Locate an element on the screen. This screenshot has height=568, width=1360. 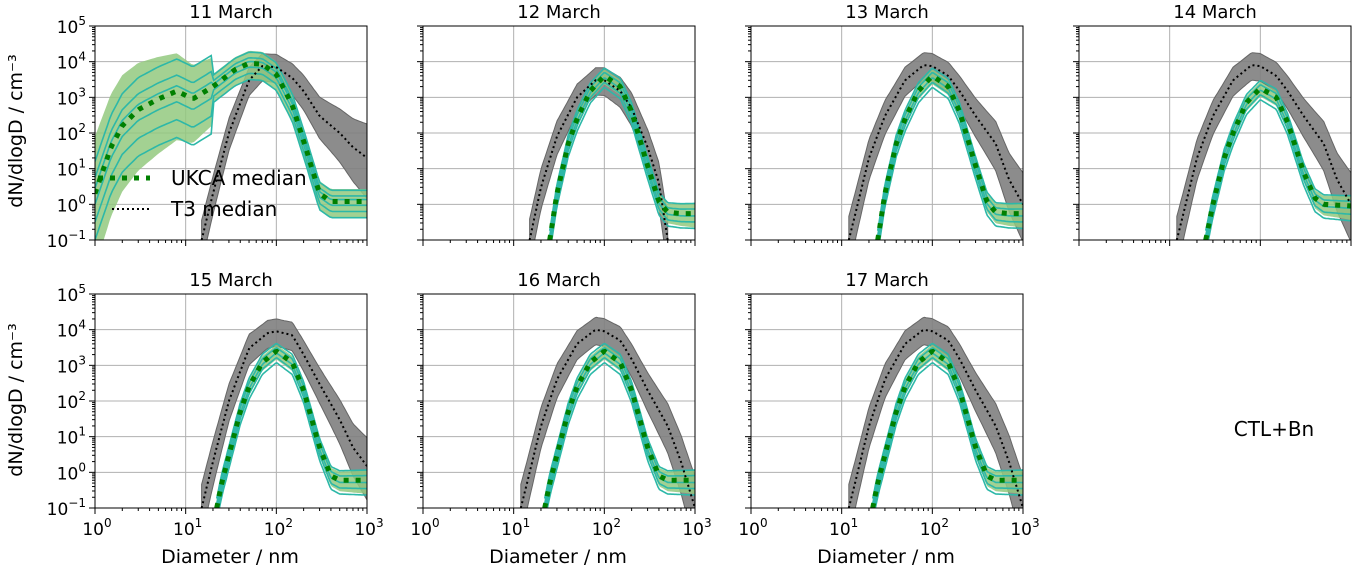
x-axis-label-2: Diameter / nm is located at coordinates (558, 557).